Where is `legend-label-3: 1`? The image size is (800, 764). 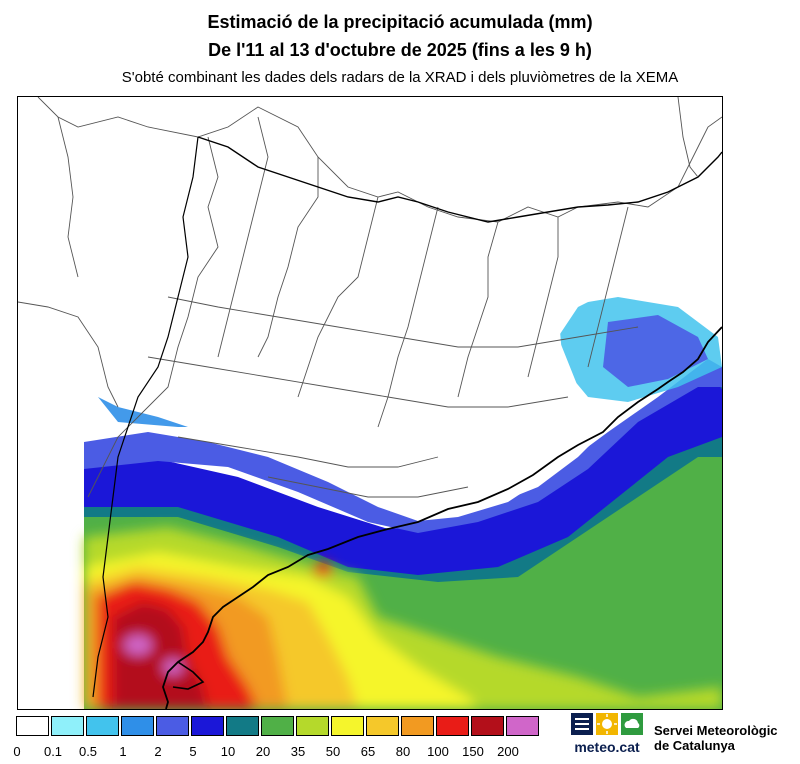 legend-label-3: 1 is located at coordinates (123, 751).